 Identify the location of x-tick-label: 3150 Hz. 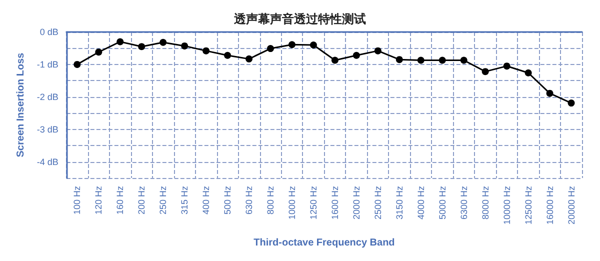
(399, 203).